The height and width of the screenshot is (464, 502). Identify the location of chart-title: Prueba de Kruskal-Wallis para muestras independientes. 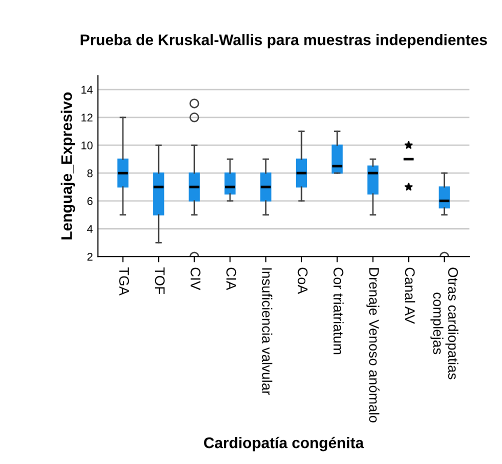
(283, 41).